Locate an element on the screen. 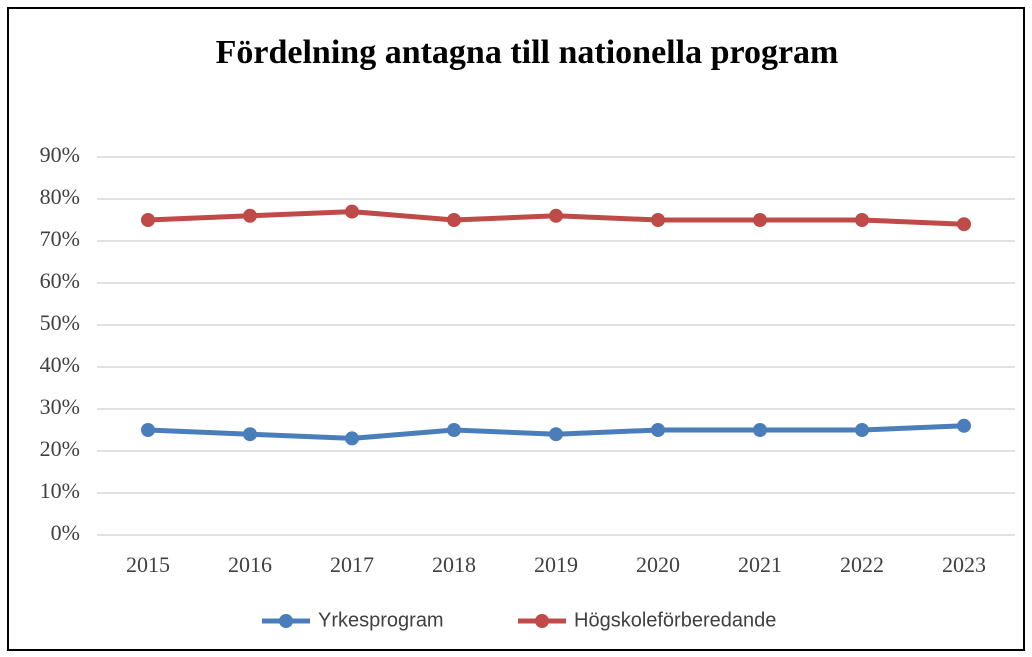  y-tick-label: 80% is located at coordinates (60, 196).